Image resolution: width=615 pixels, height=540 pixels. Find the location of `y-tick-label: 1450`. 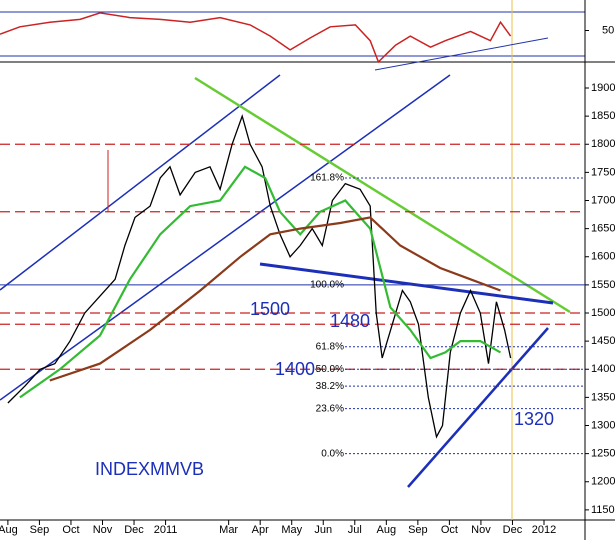

y-tick-label: 1450 is located at coordinates (603, 341).